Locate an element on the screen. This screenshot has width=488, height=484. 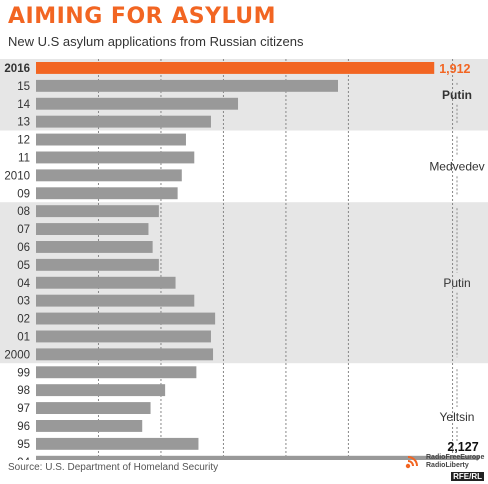
category-label: 04 is located at coordinates (23, 284).